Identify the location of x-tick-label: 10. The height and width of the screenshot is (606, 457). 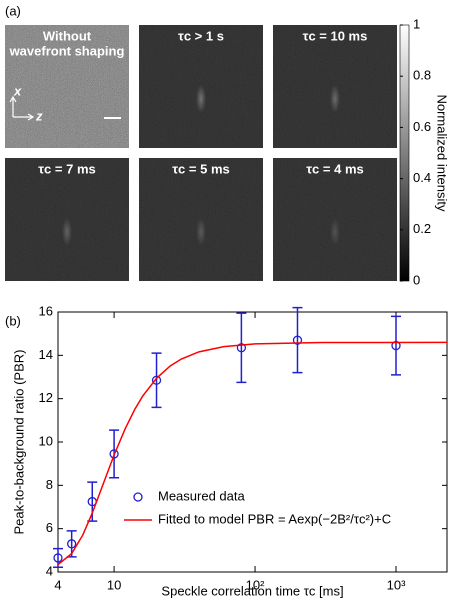
(114, 584).